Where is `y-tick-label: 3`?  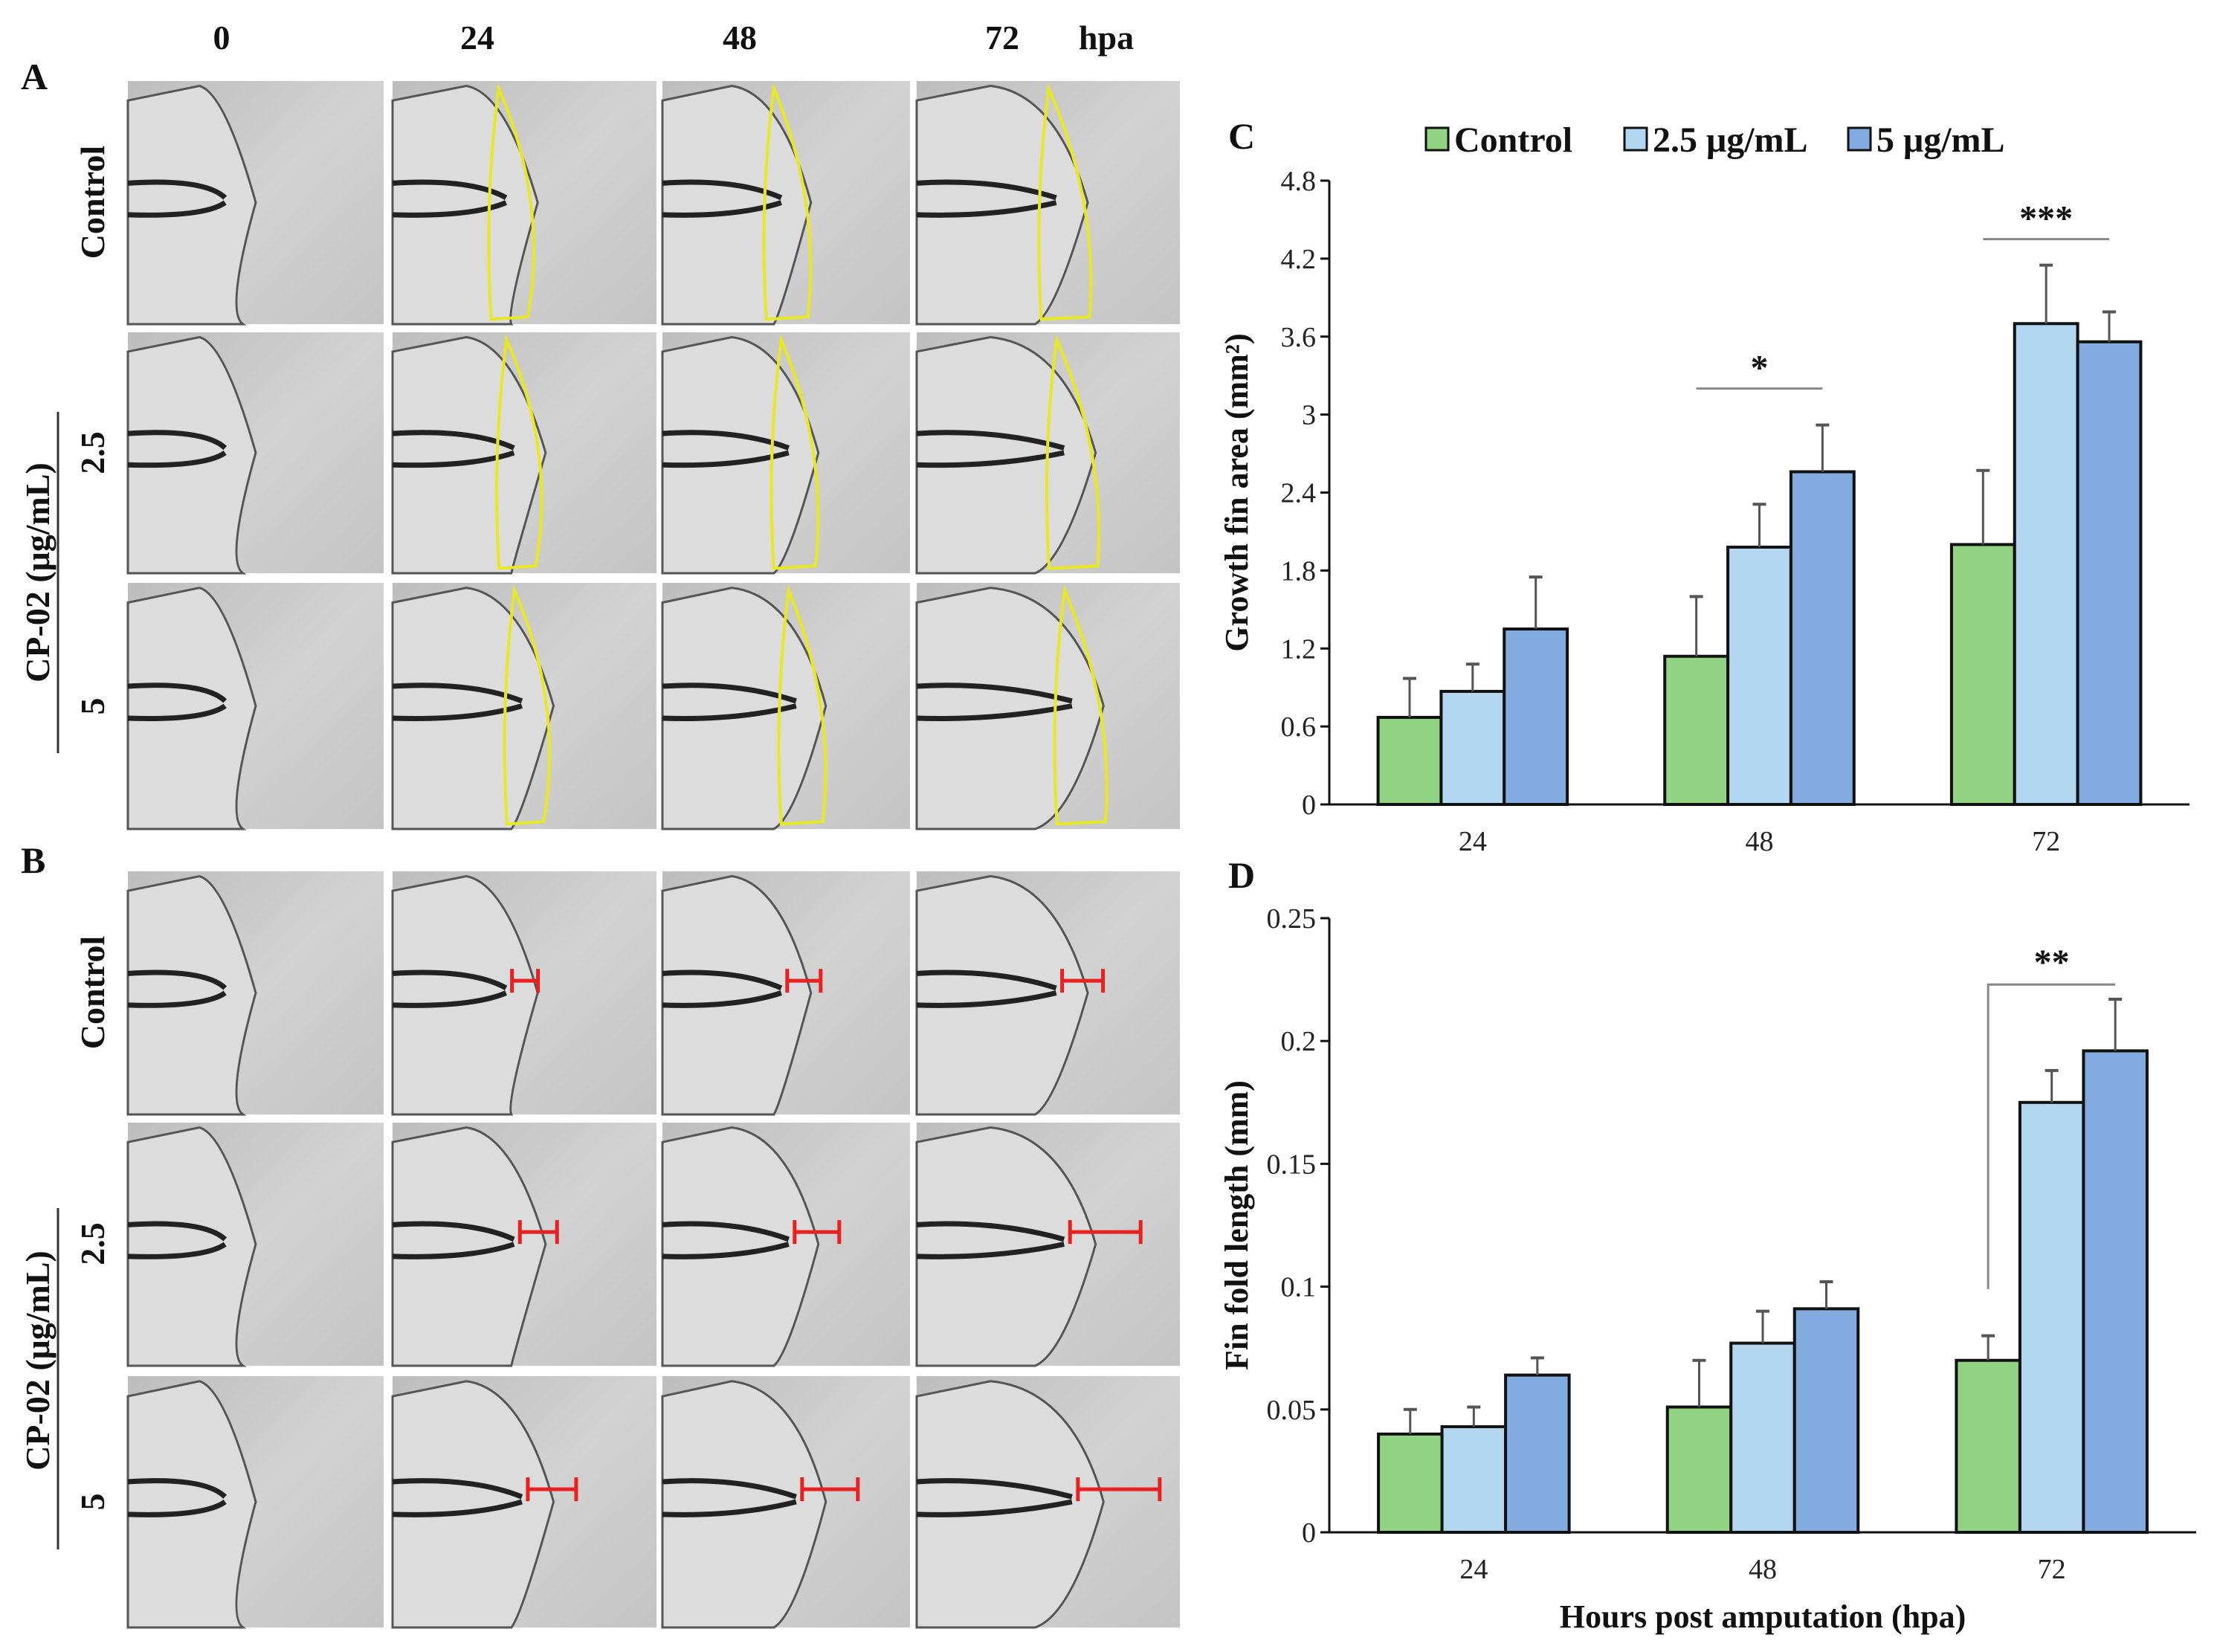
y-tick-label: 3 is located at coordinates (1309, 415).